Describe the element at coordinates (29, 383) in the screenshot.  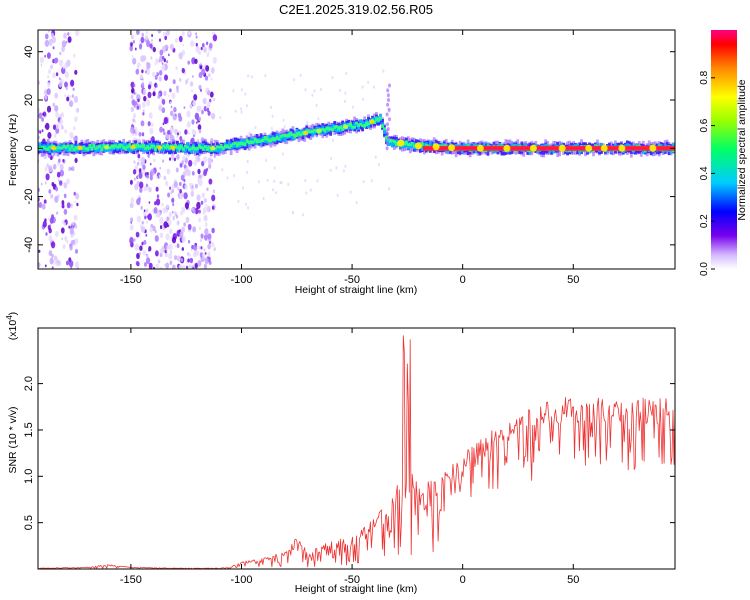
I see `y-tick-label: 2.0` at that location.